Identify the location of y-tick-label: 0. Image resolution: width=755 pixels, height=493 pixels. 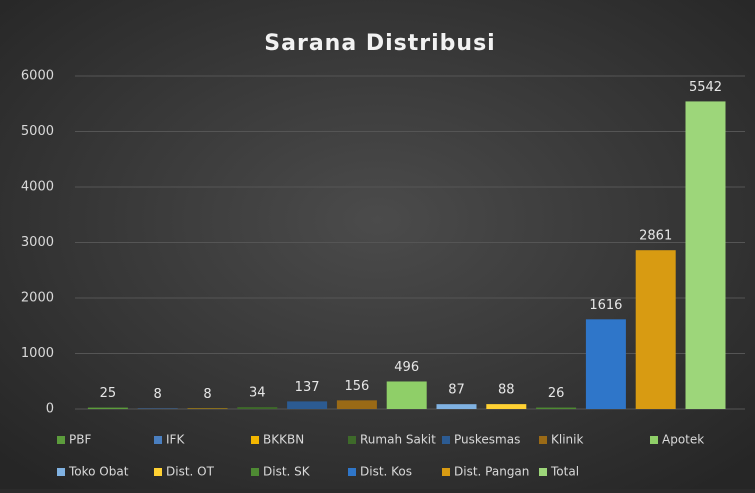
(50, 409).